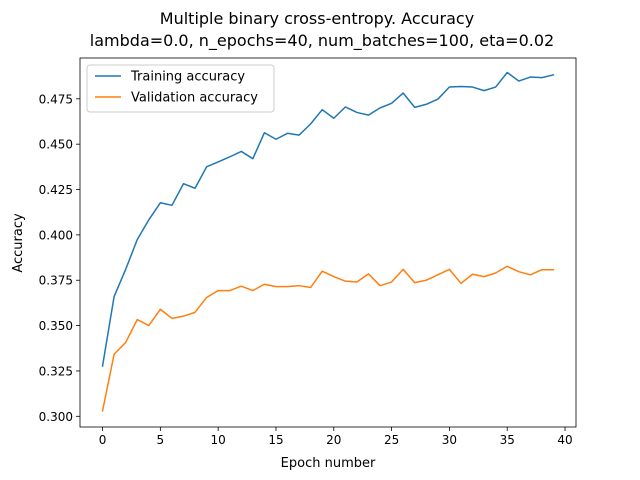 The image size is (640, 480). I want to click on legend-box, so click(180, 88).